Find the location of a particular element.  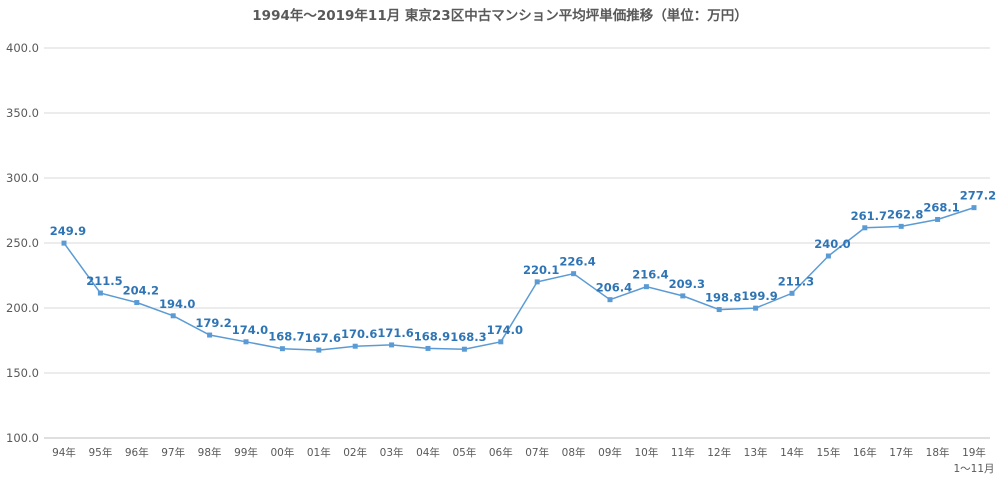

x-tick-label: 01年 is located at coordinates (319, 452).